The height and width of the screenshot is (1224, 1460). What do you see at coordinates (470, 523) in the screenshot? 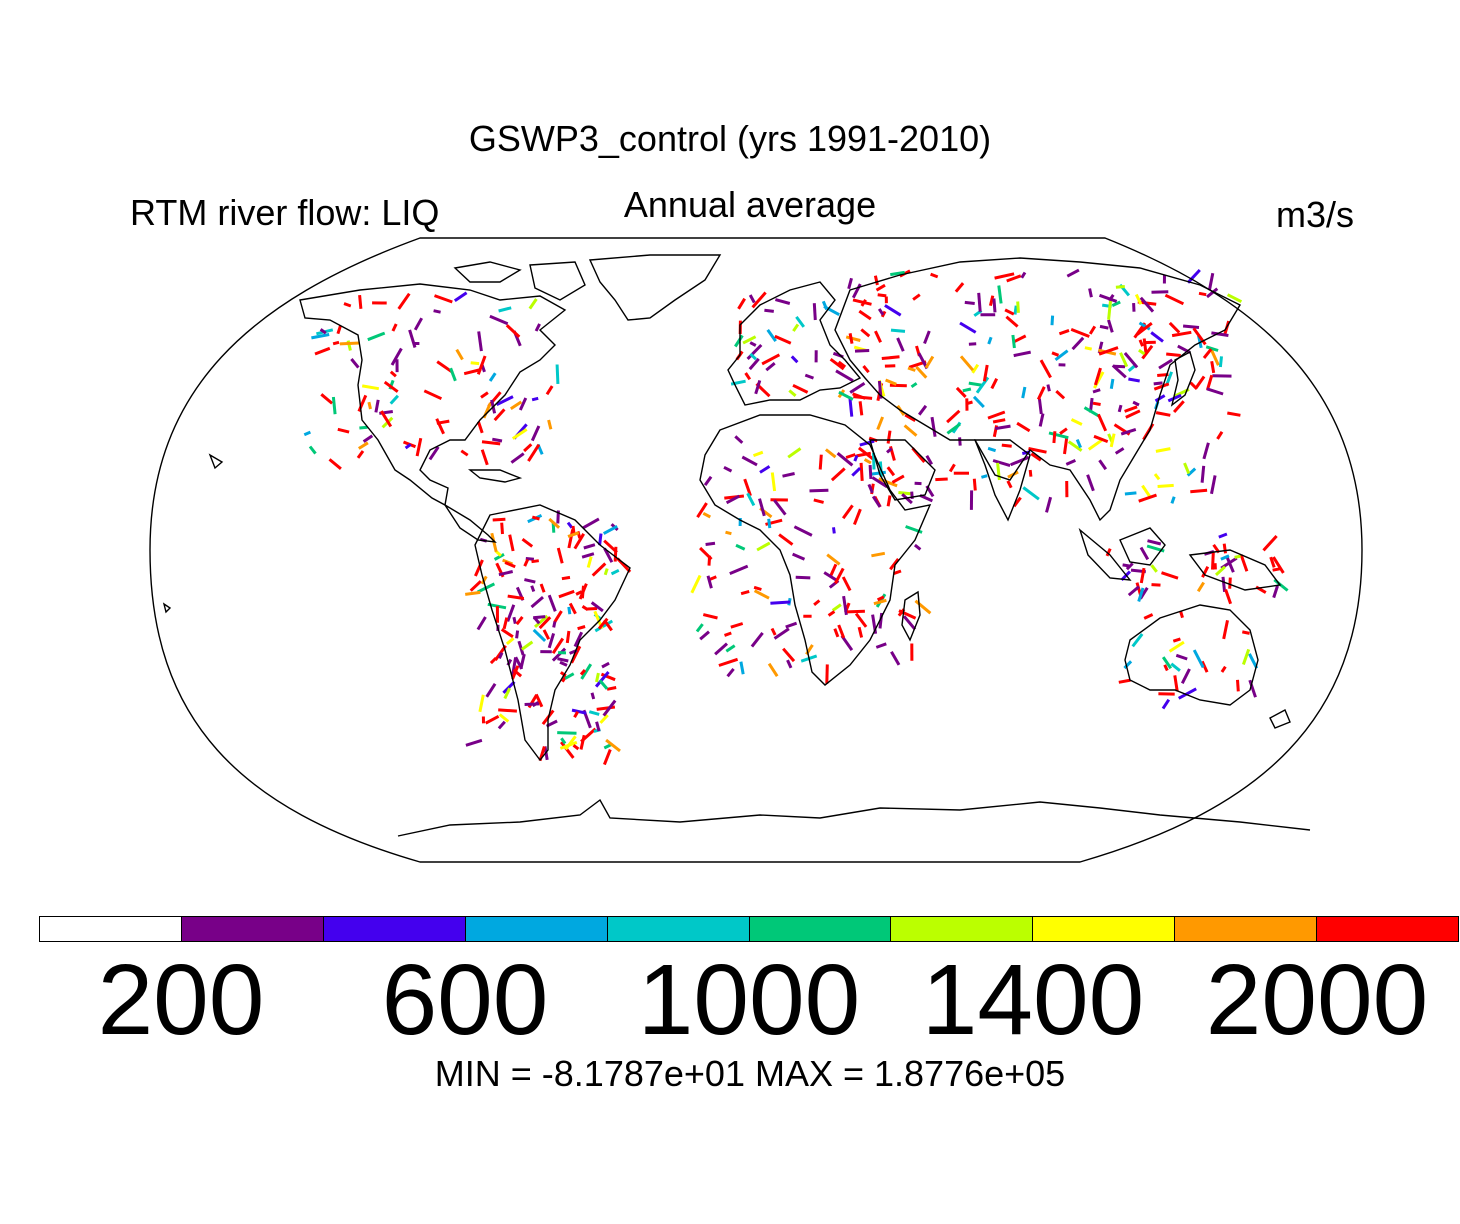
I see `central-america-outline` at bounding box center [470, 523].